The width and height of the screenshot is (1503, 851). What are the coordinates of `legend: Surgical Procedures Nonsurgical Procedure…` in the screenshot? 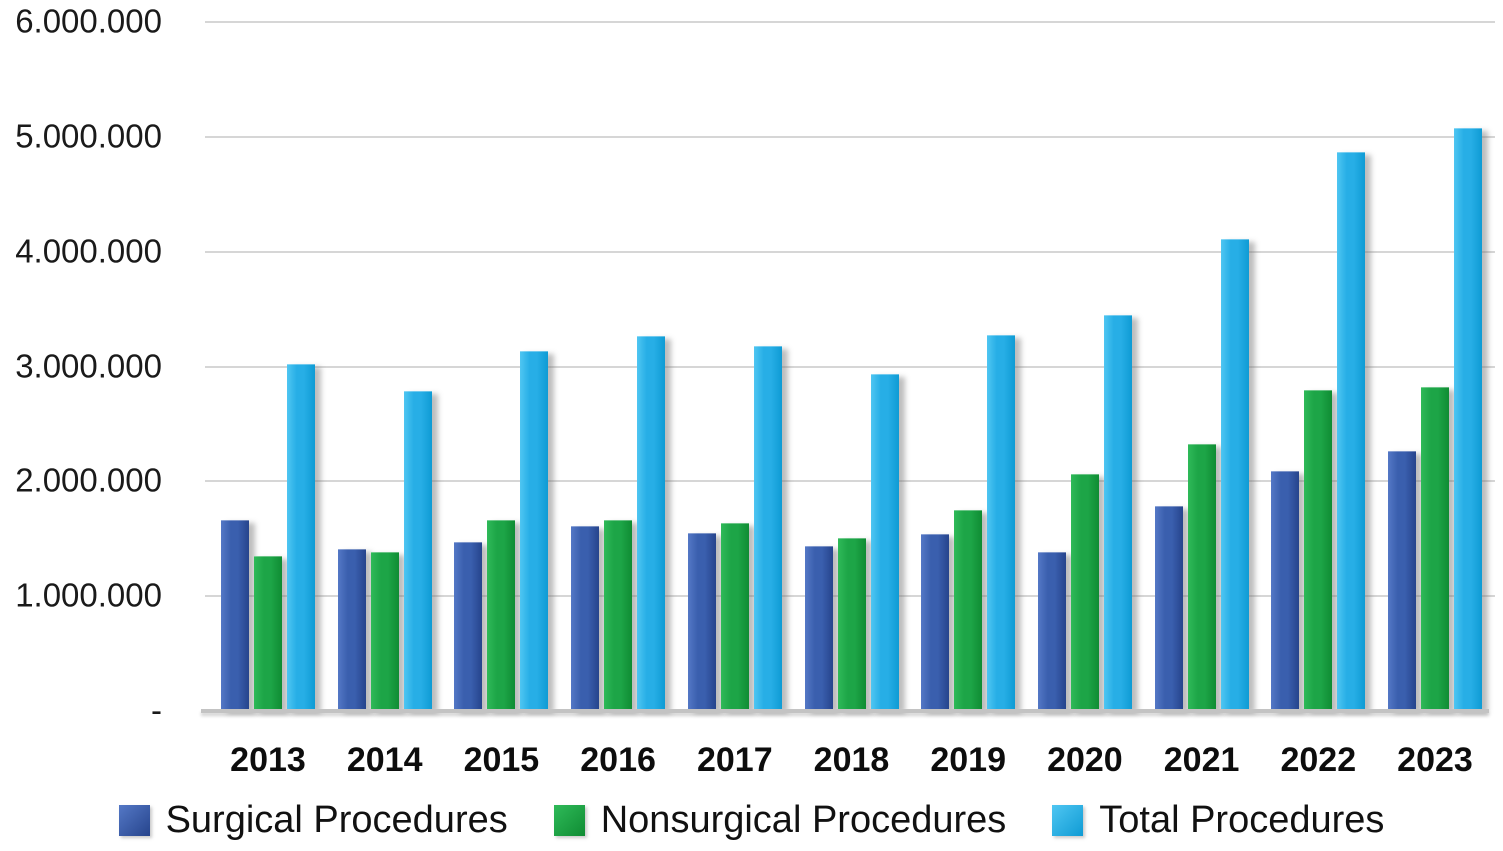 It's located at (751, 820).